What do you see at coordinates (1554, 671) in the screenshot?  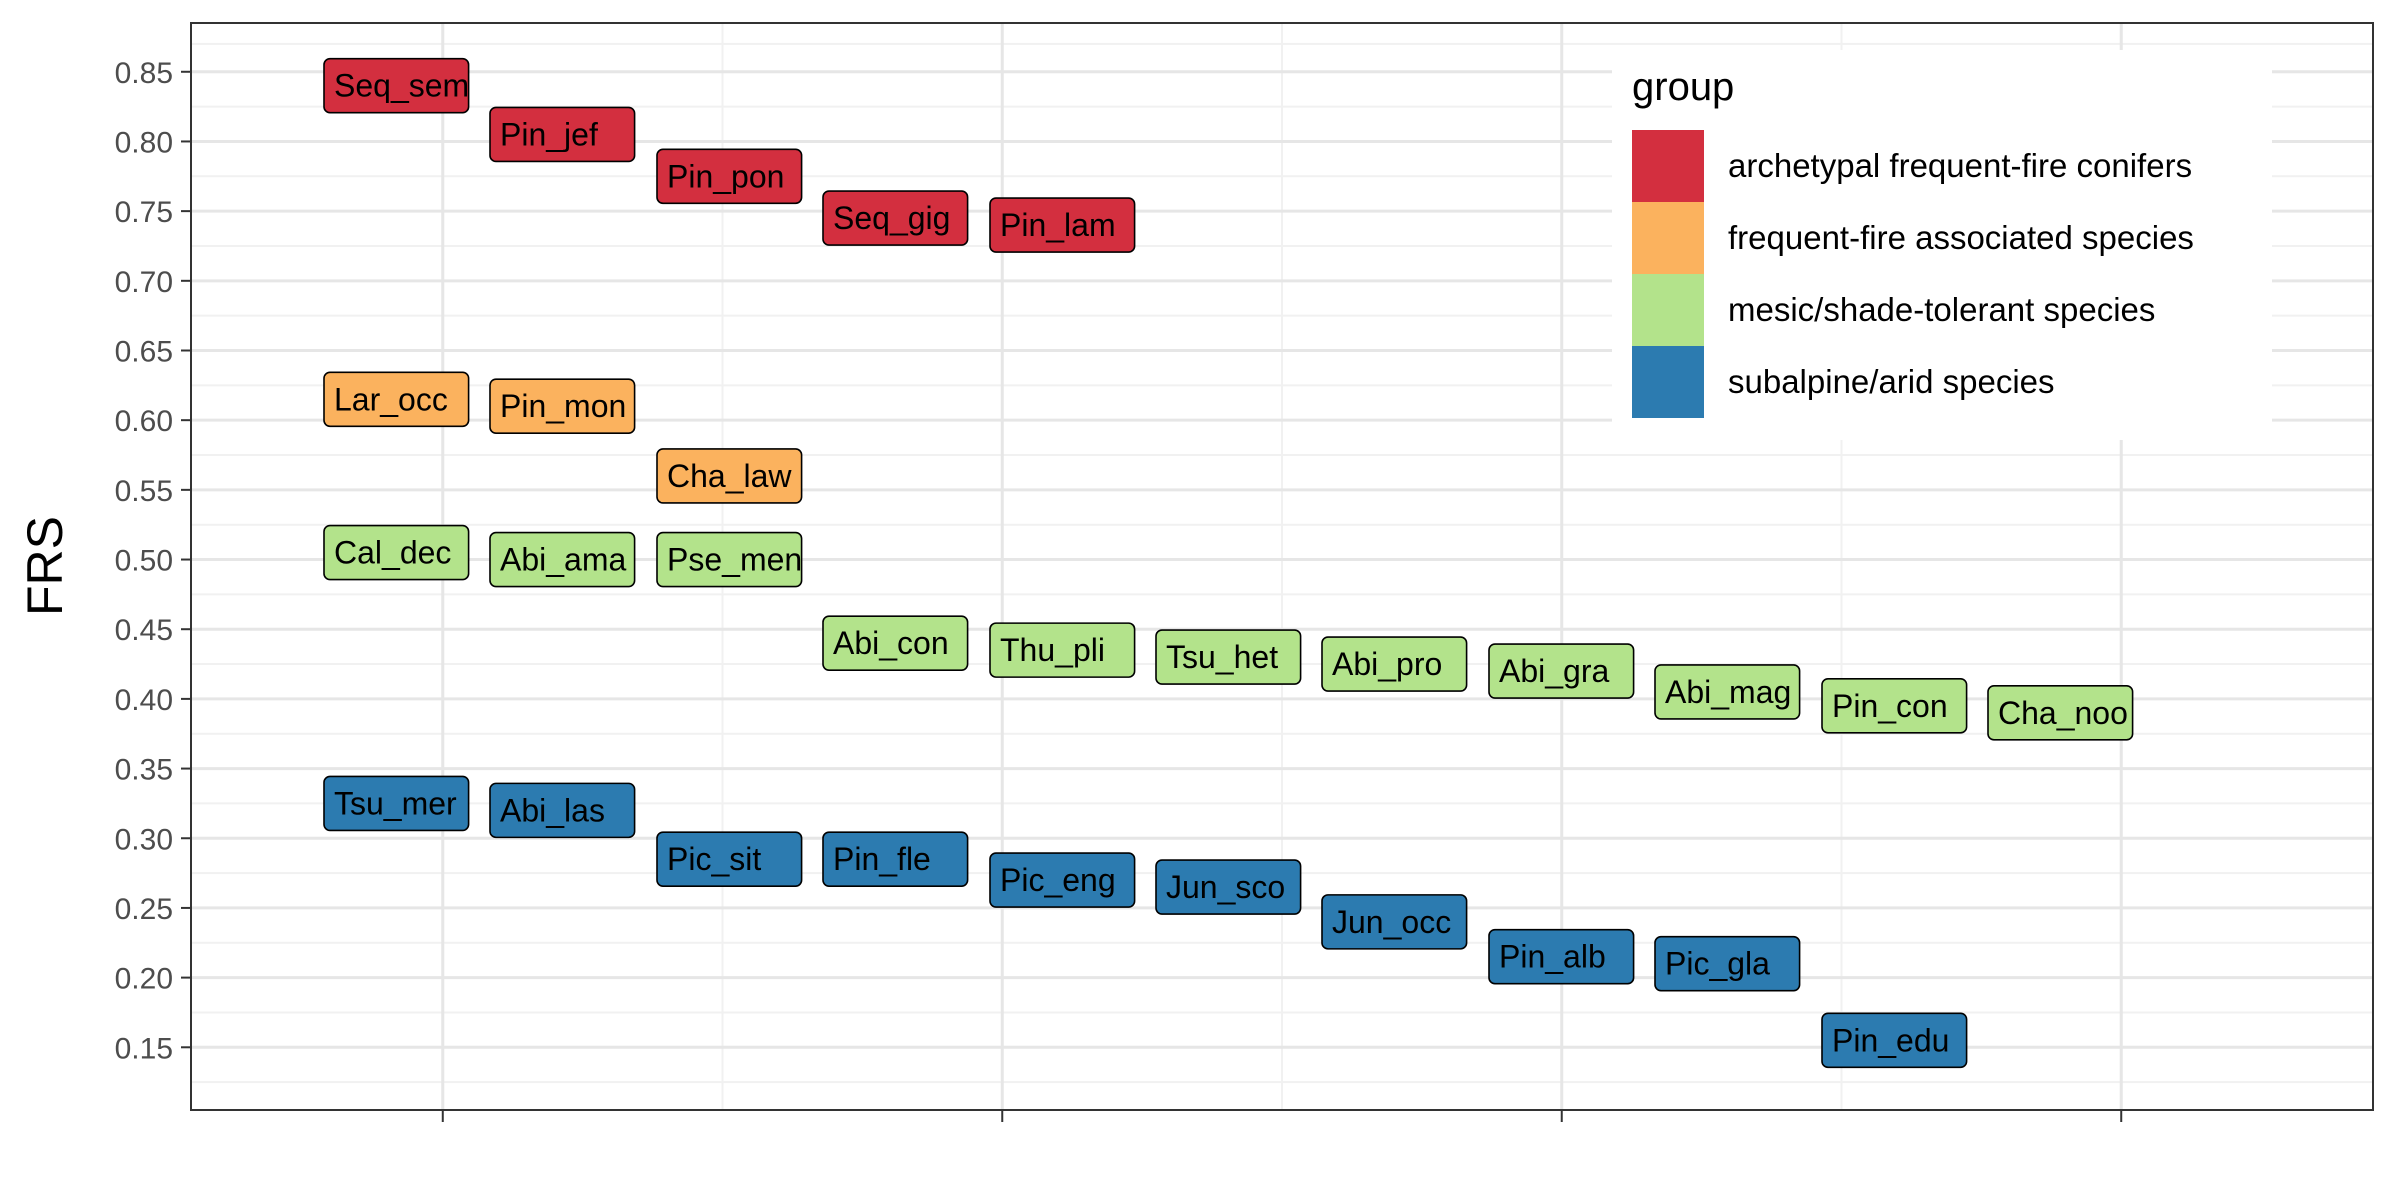 I see `species-label-text: Abi_gra` at bounding box center [1554, 671].